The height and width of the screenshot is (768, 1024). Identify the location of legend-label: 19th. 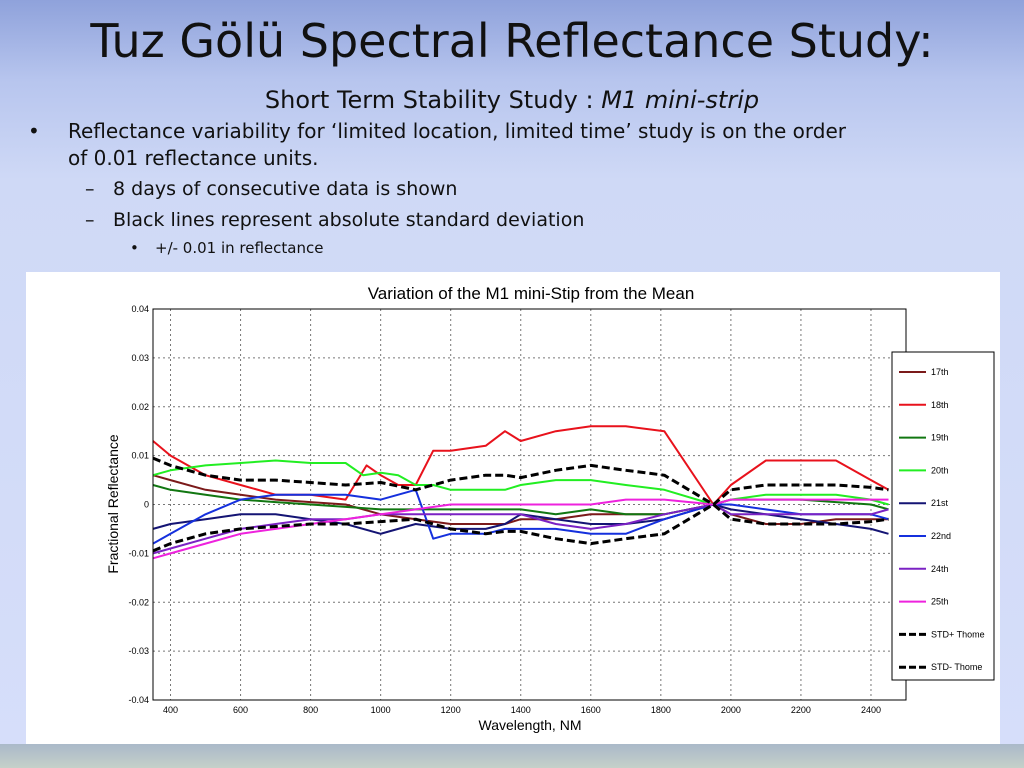
(940, 438).